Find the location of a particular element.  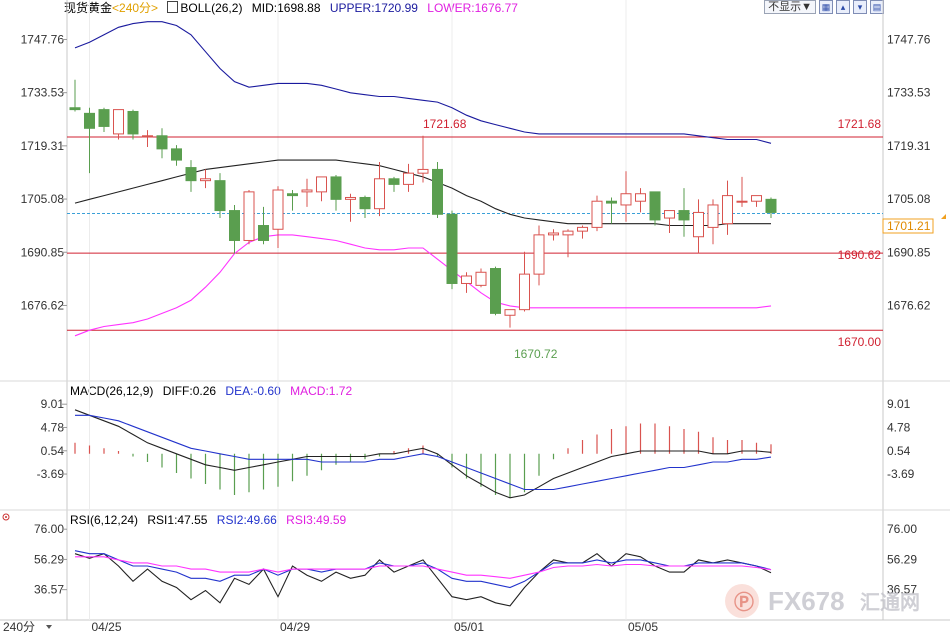

display-toggle-button: 不显示▼ is located at coordinates (790, 7).